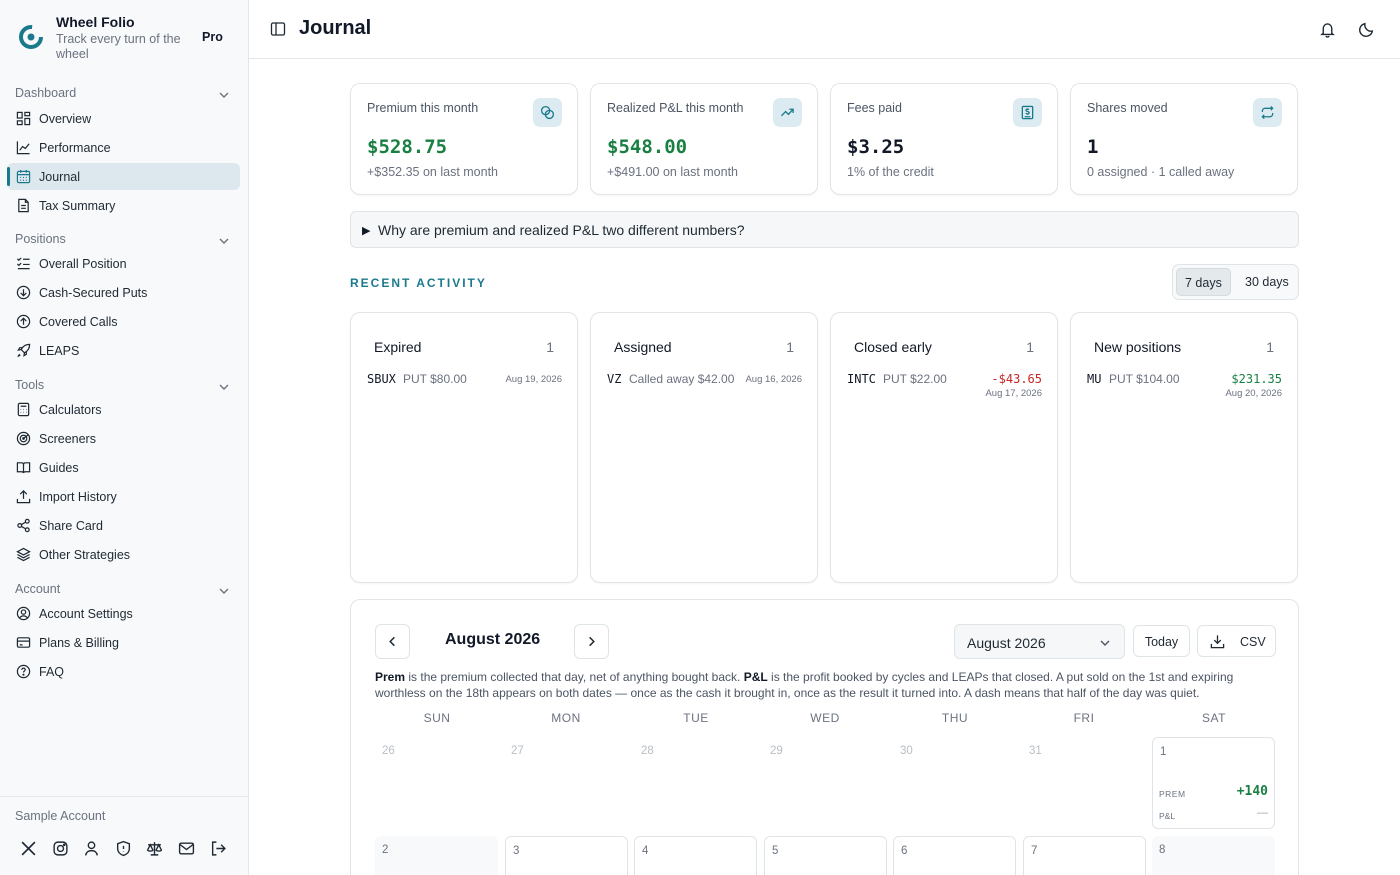  What do you see at coordinates (493, 639) in the screenshot?
I see `calendar-month-title: August 2026` at bounding box center [493, 639].